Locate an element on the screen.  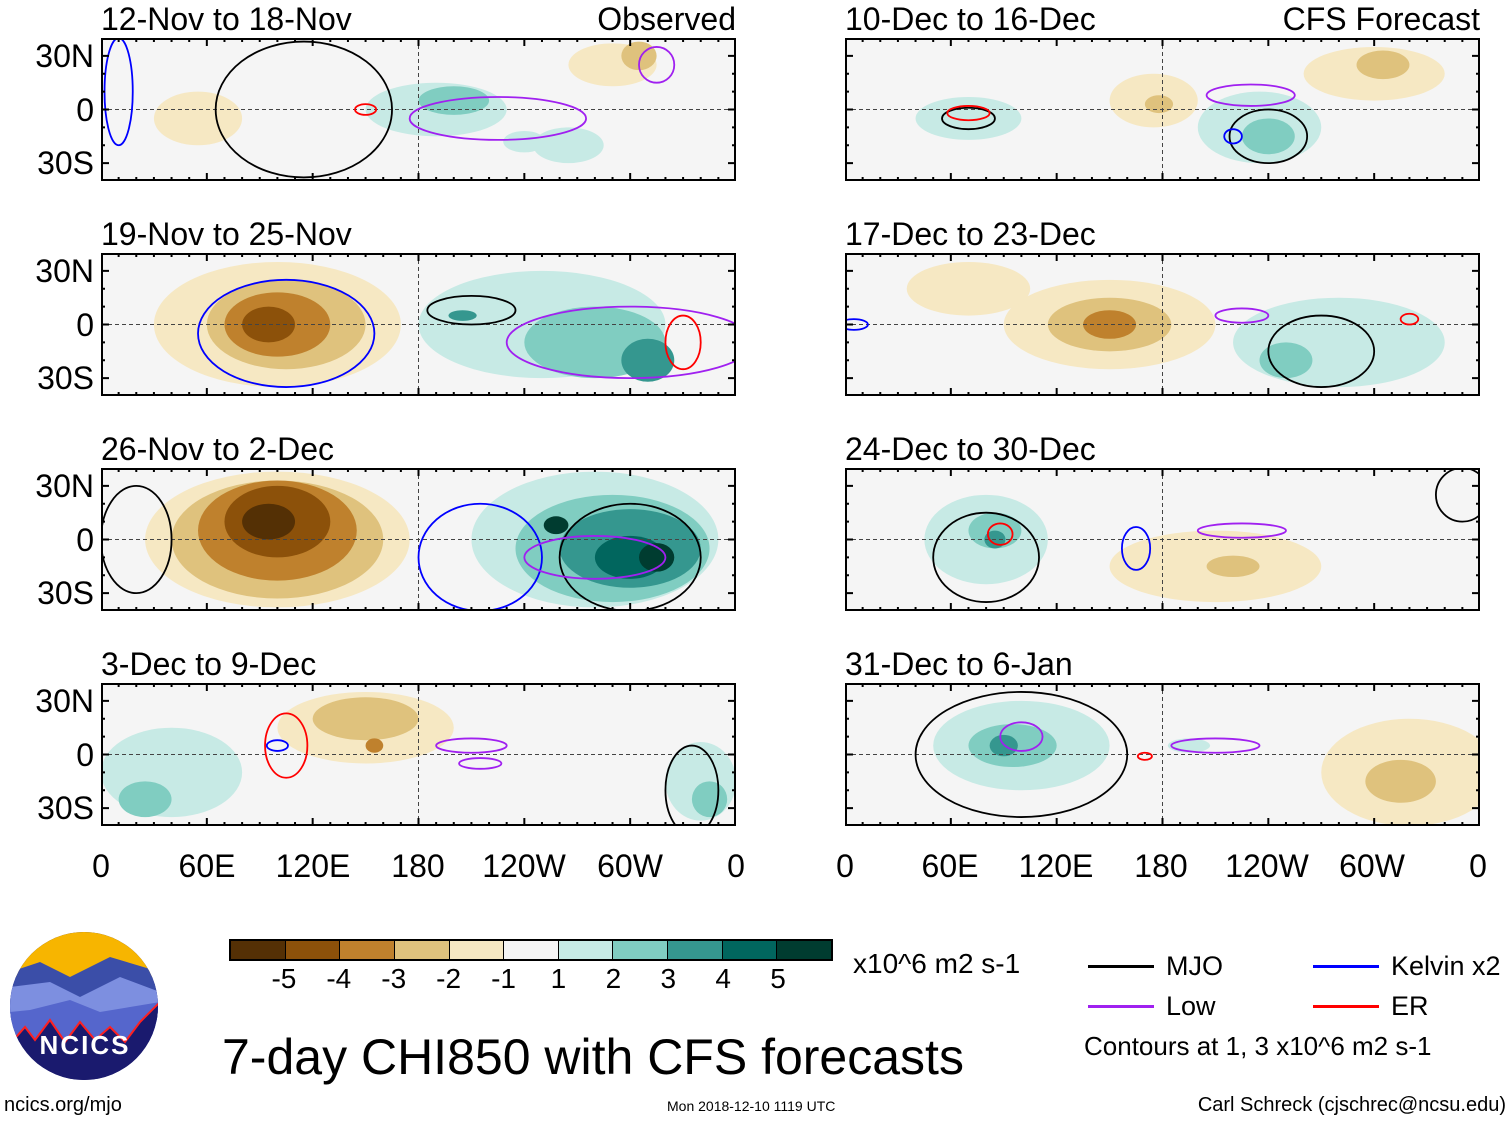
colorbar-label: -4 is located at coordinates (339, 978).